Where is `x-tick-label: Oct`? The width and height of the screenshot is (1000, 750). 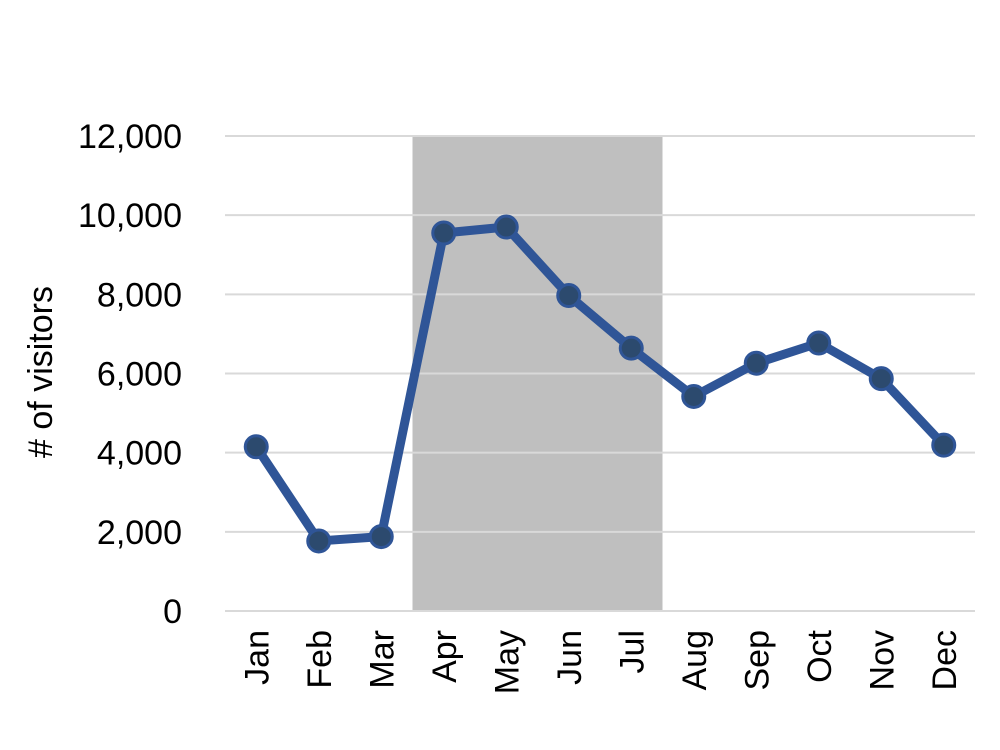 x-tick-label: Oct is located at coordinates (820, 655).